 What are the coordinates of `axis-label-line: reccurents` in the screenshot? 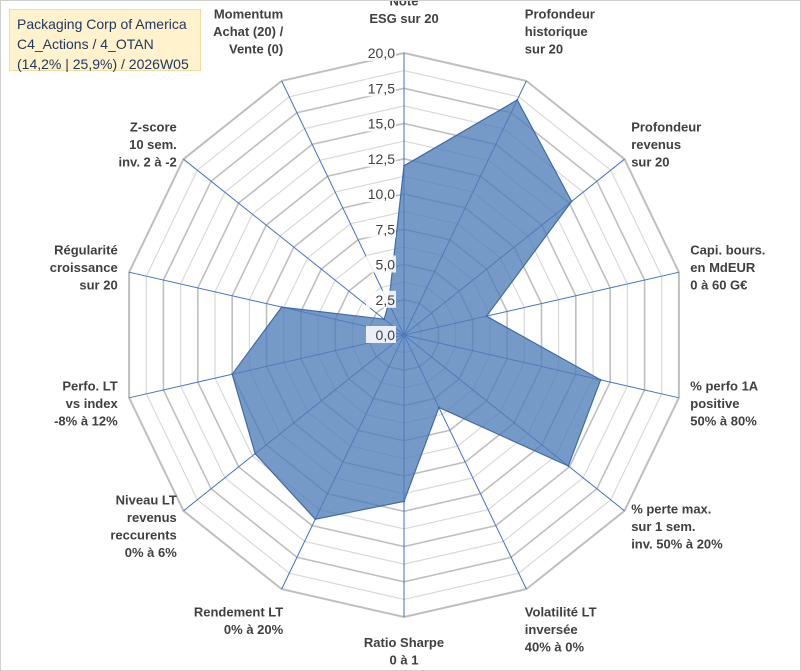 It's located at (143, 535).